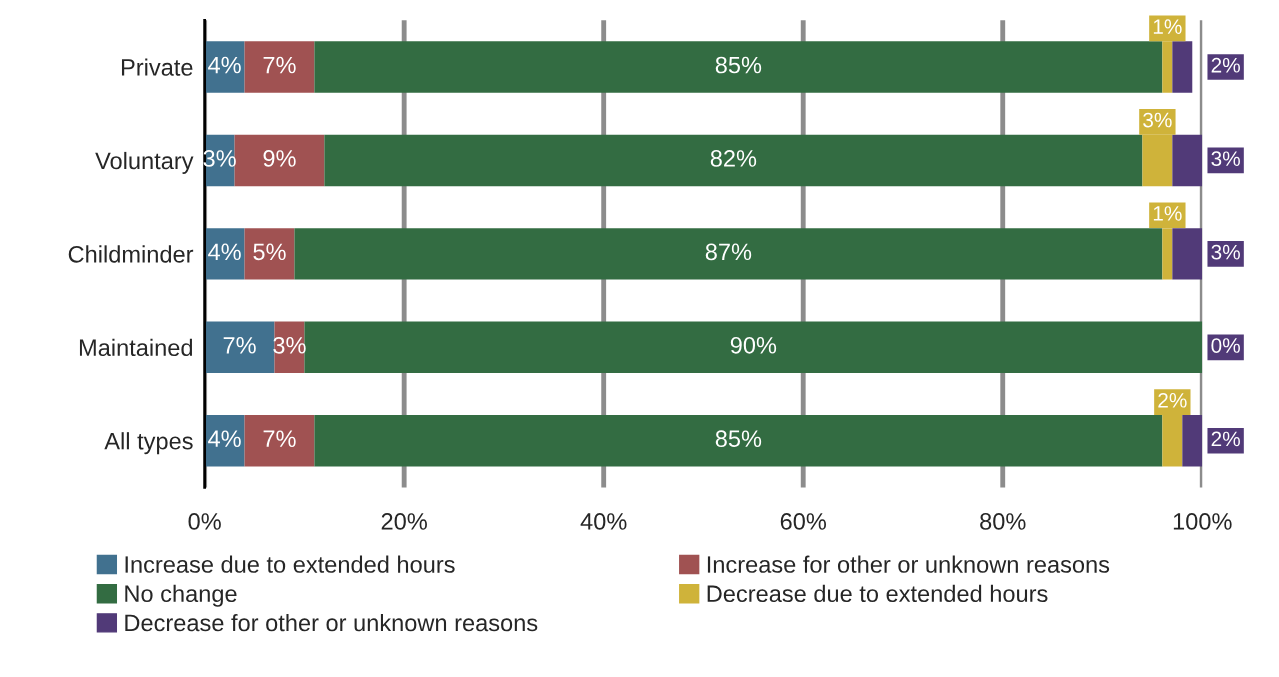 The image size is (1279, 677). I want to click on x-tick-label: 0%, so click(204, 521).